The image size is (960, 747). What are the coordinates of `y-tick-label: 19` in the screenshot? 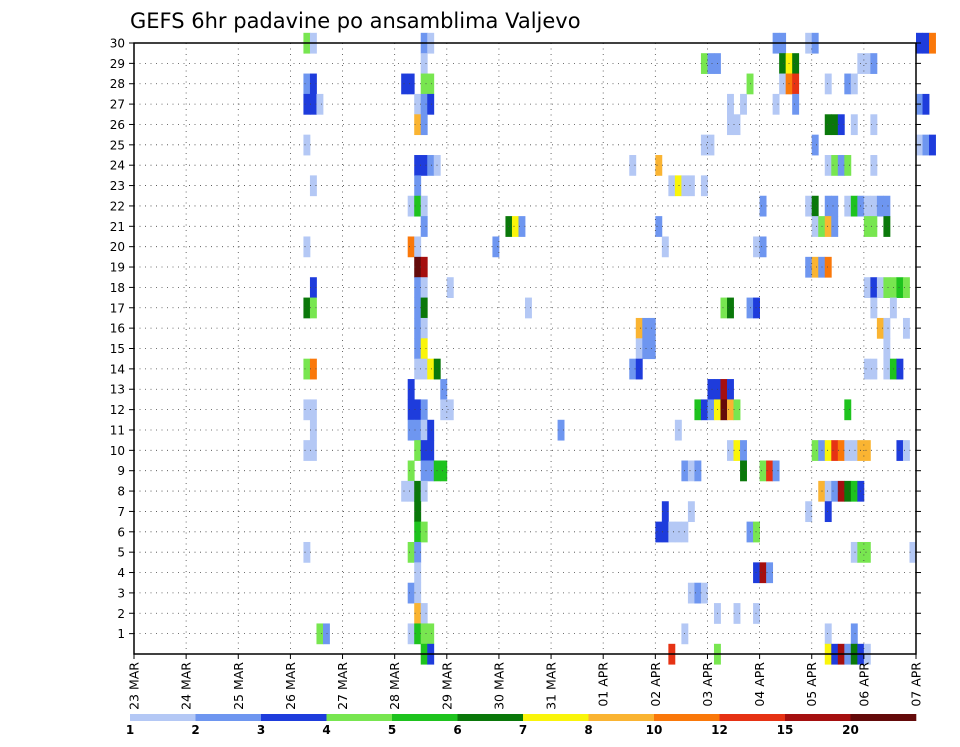 It's located at (117, 268).